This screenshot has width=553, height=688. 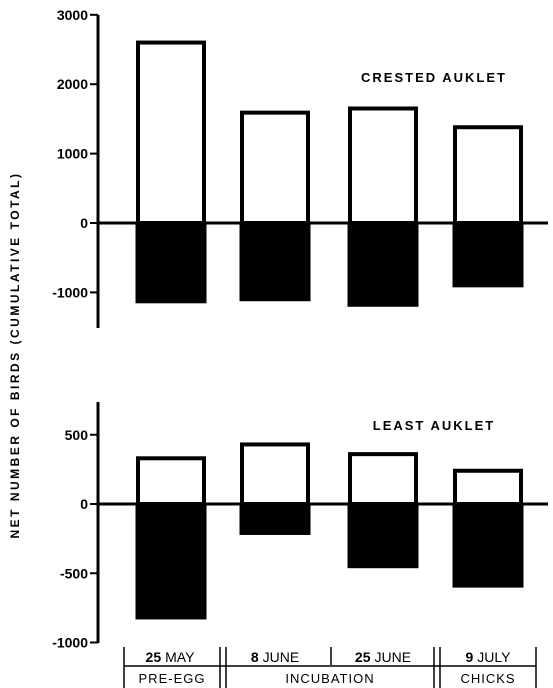 I want to click on phase-label: CHICKS, so click(x=487, y=678).